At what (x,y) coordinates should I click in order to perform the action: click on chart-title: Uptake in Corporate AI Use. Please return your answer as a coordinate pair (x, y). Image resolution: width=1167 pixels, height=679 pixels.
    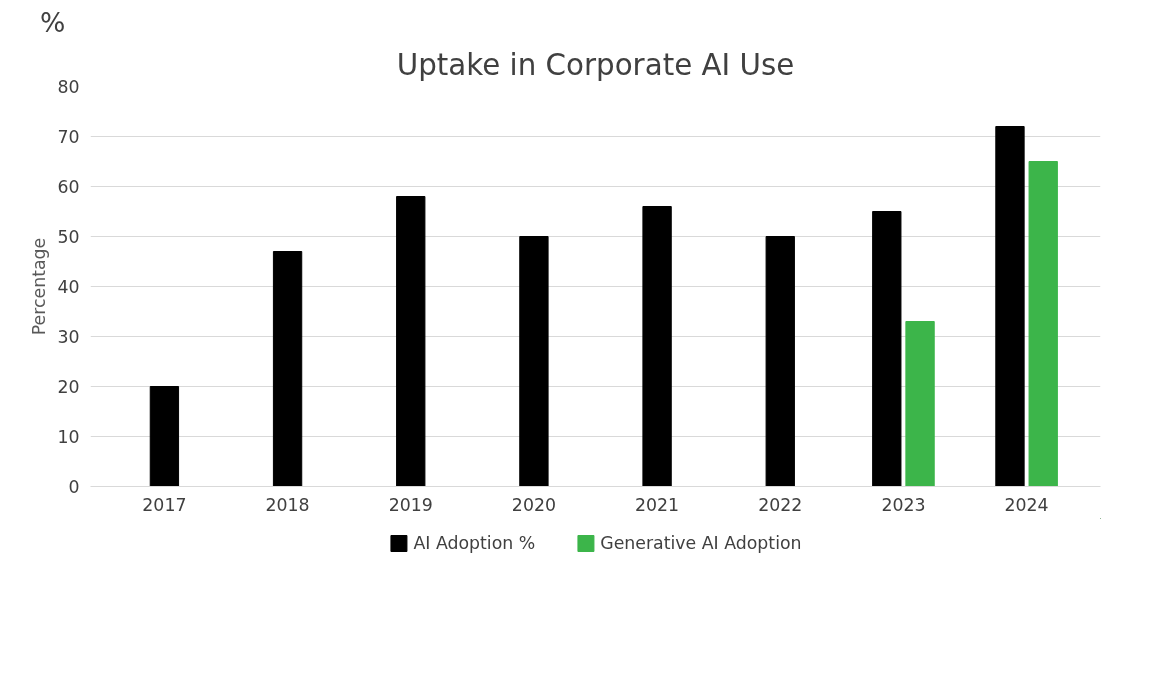
    Looking at the image, I should click on (595, 64).